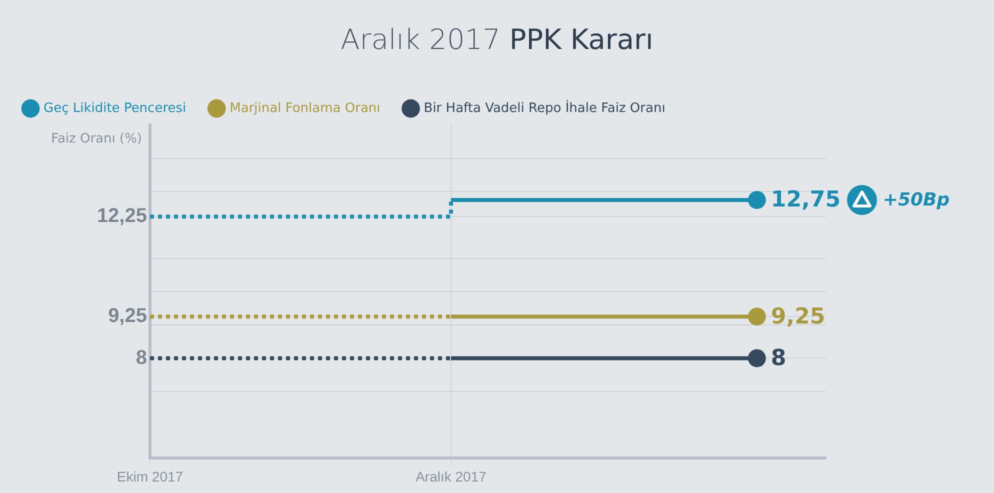 Image resolution: width=994 pixels, height=493 pixels. What do you see at coordinates (121, 216) in the screenshot?
I see `y-tick-label: 12,25` at bounding box center [121, 216].